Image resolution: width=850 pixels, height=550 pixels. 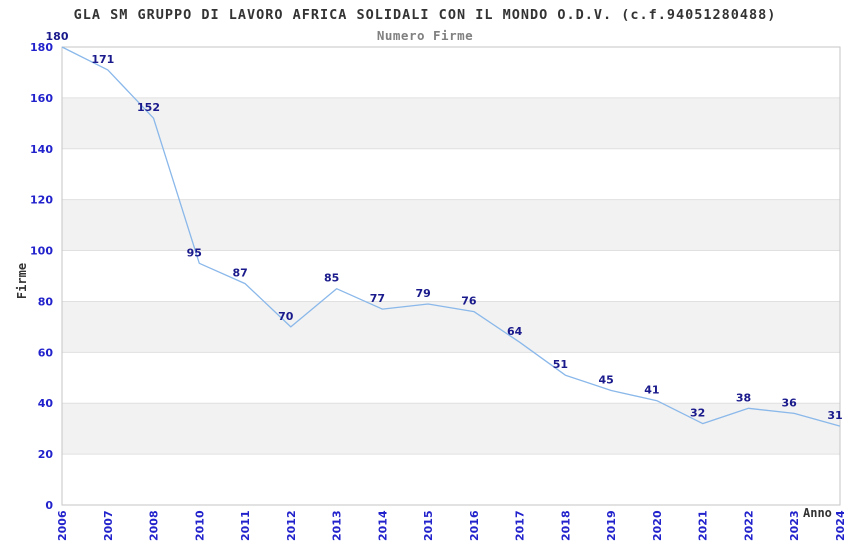 What do you see at coordinates (41, 47) in the screenshot?
I see `y-tick-label: 180` at bounding box center [41, 47].